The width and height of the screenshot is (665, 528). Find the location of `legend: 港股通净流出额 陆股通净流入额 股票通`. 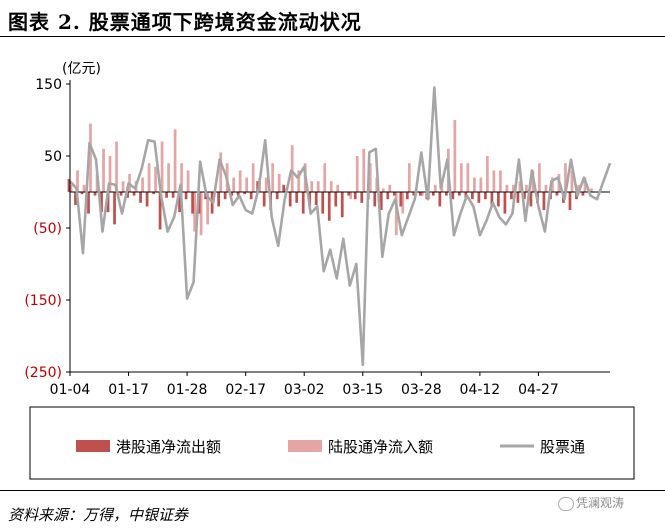

legend: 港股通净流出额 陆股通净流入额 股票通 is located at coordinates (332, 443).